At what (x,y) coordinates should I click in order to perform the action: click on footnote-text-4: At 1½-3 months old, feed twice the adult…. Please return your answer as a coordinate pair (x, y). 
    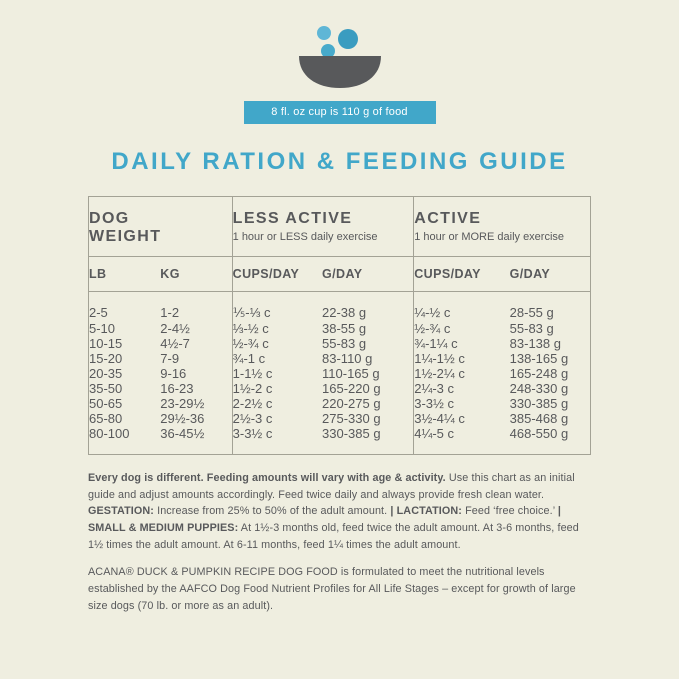
    Looking at the image, I should click on (333, 536).